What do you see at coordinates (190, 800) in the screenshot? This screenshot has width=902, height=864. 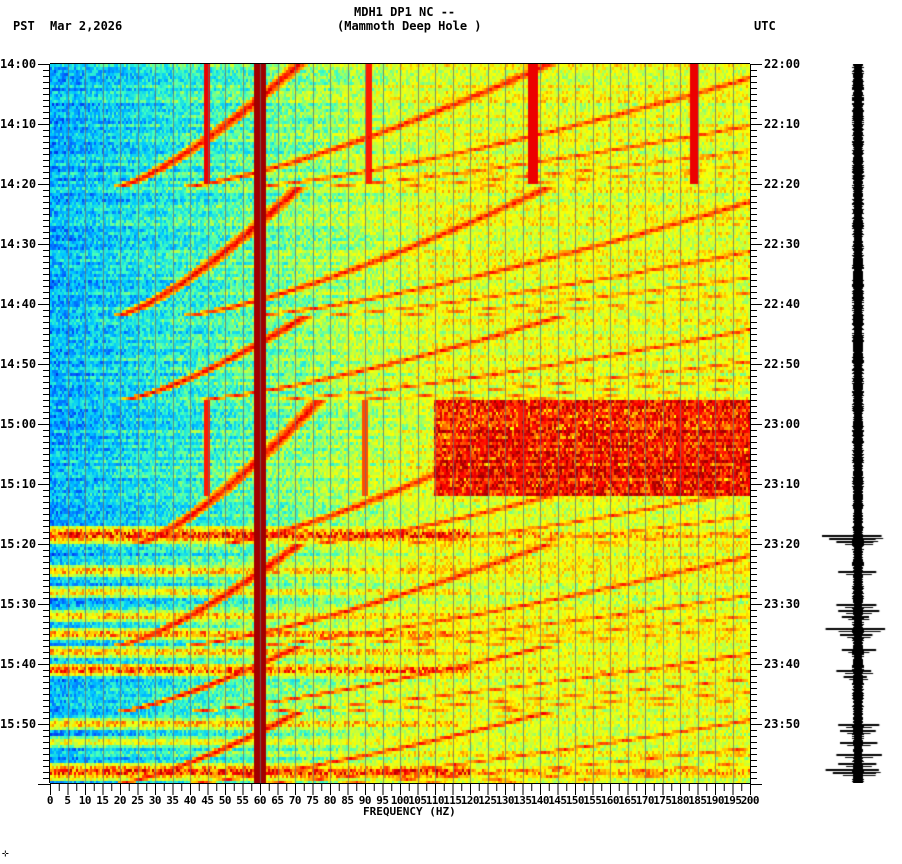 I see `x-tick-label: 40` at bounding box center [190, 800].